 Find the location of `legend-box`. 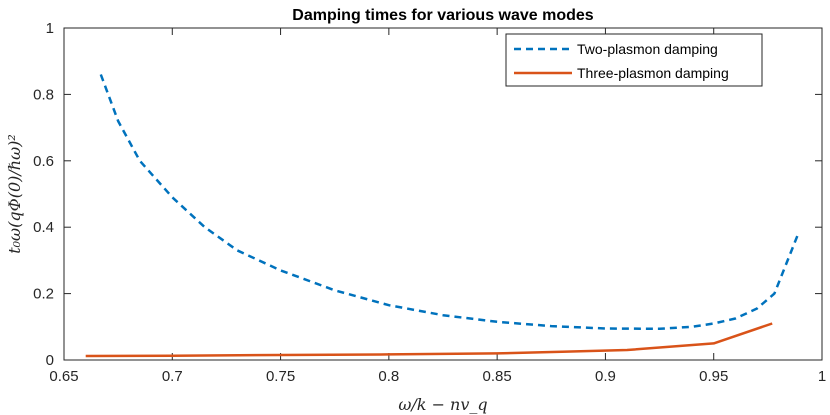

legend-box is located at coordinates (634, 60).